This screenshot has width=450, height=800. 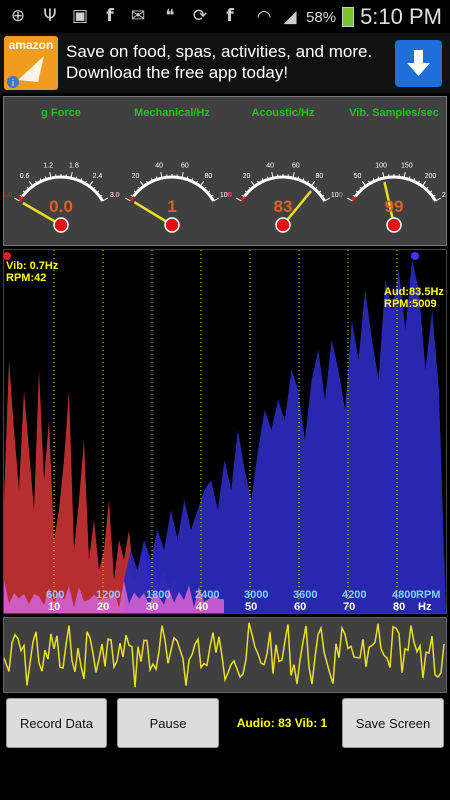 What do you see at coordinates (348, 17) in the screenshot?
I see `battery-charging-icon` at bounding box center [348, 17].